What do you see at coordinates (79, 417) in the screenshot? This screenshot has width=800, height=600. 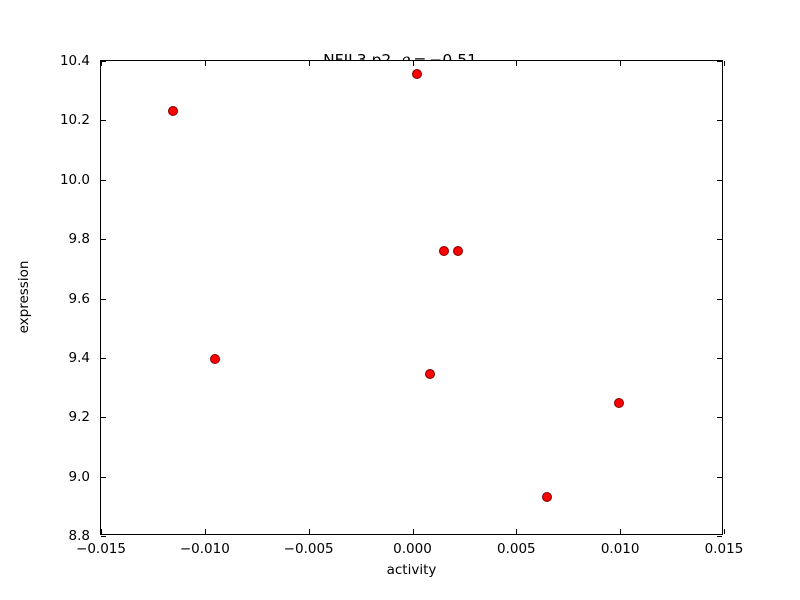 I see `y-axis-tick-label: 9.2` at bounding box center [79, 417].